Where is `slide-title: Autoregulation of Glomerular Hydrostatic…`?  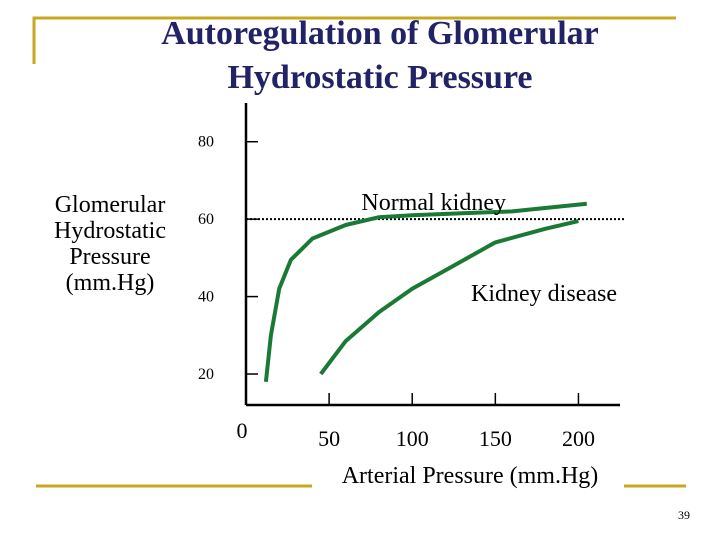 slide-title: Autoregulation of Glomerular Hydrostatic… is located at coordinates (380, 55).